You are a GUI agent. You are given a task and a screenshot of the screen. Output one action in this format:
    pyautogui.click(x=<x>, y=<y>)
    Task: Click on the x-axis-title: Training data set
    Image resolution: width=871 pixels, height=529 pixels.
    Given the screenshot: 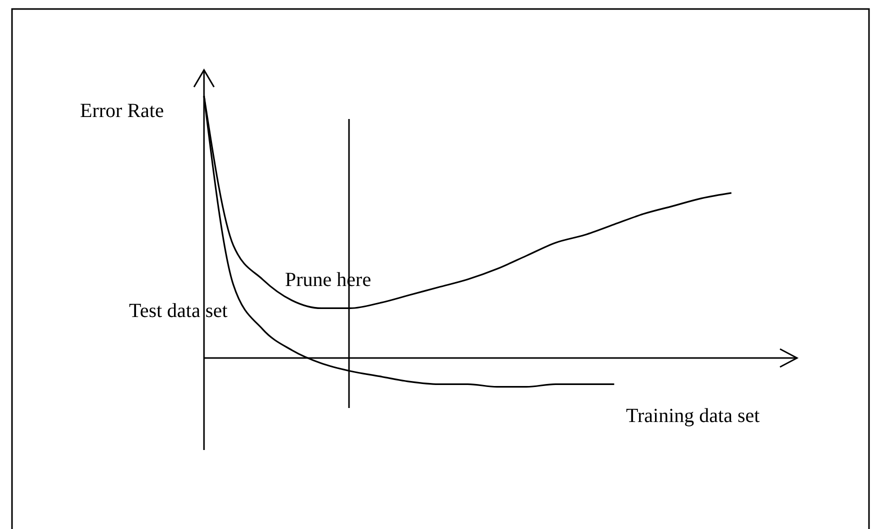 What is the action you would take?
    pyautogui.click(x=693, y=416)
    